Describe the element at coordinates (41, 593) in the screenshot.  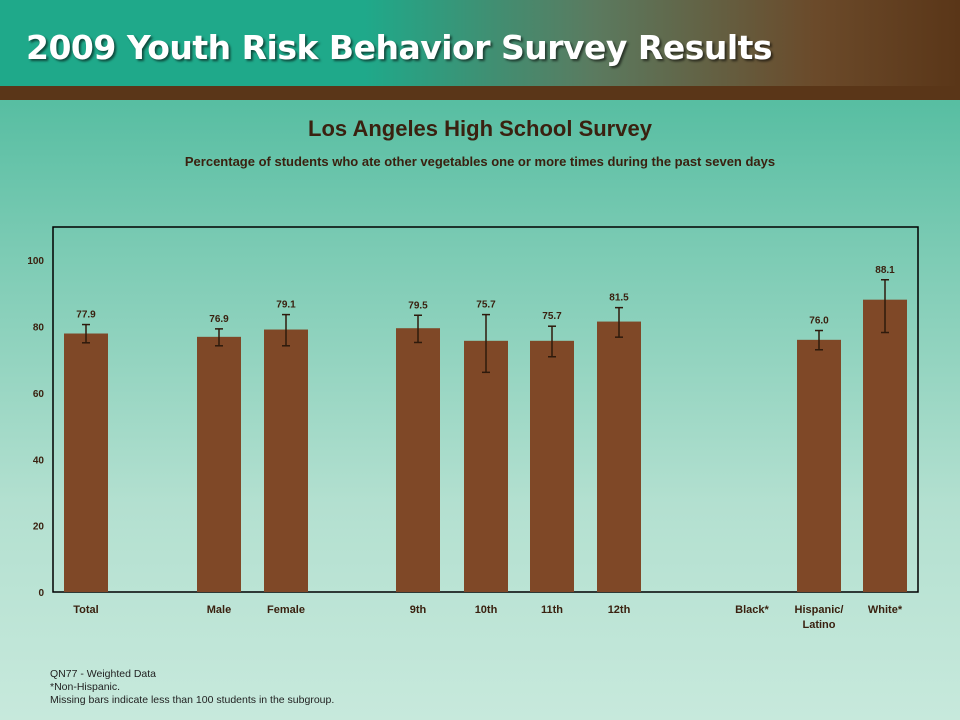
I see `y-tick-label: 0` at that location.